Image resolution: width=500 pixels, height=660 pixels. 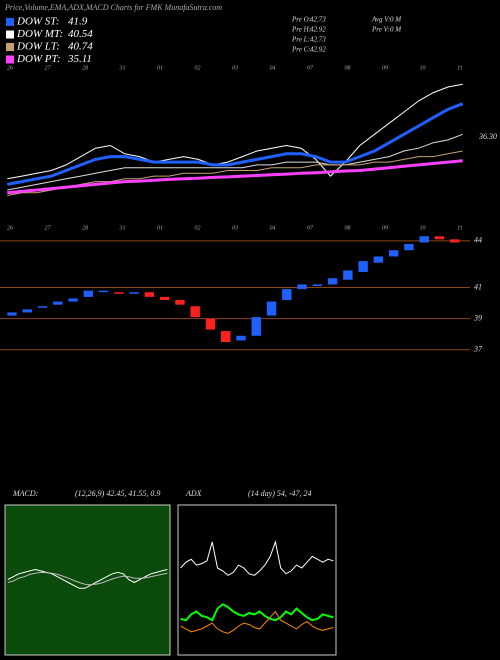 I want to click on y-tick-label: 37, so click(x=478, y=349).